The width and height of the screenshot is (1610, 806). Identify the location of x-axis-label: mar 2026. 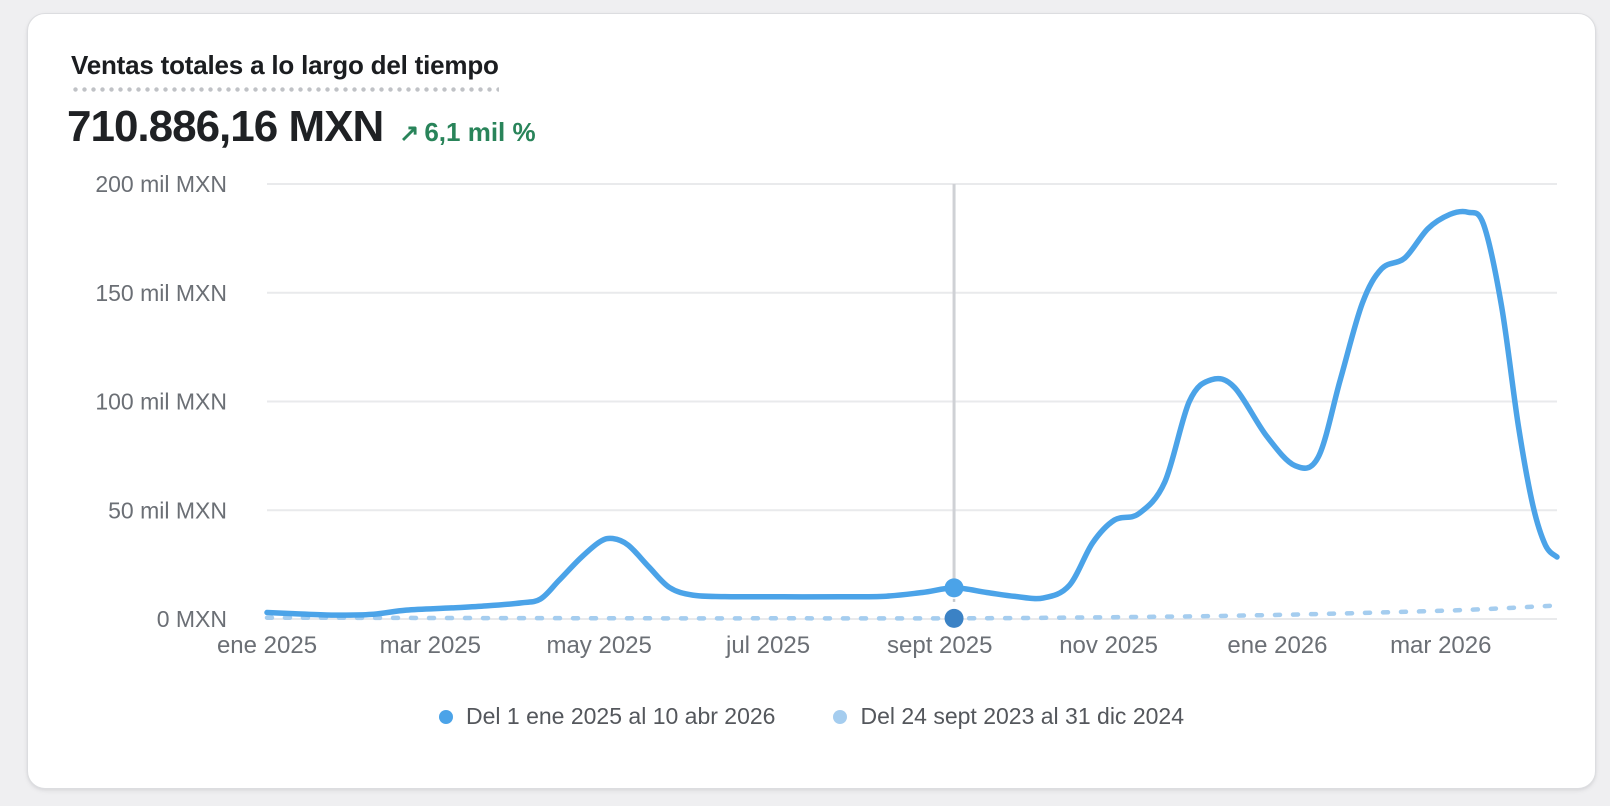
(1440, 645).